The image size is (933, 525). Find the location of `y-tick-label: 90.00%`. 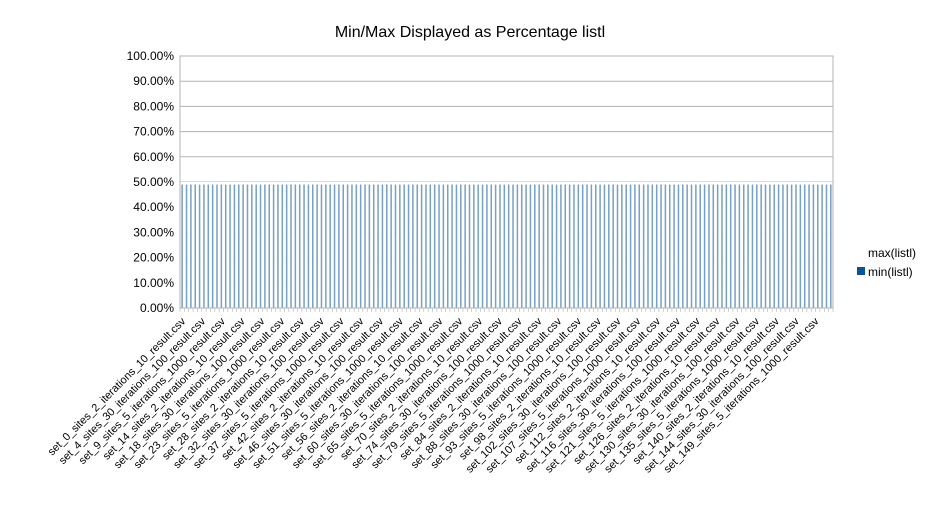

y-tick-label: 90.00% is located at coordinates (153, 81).